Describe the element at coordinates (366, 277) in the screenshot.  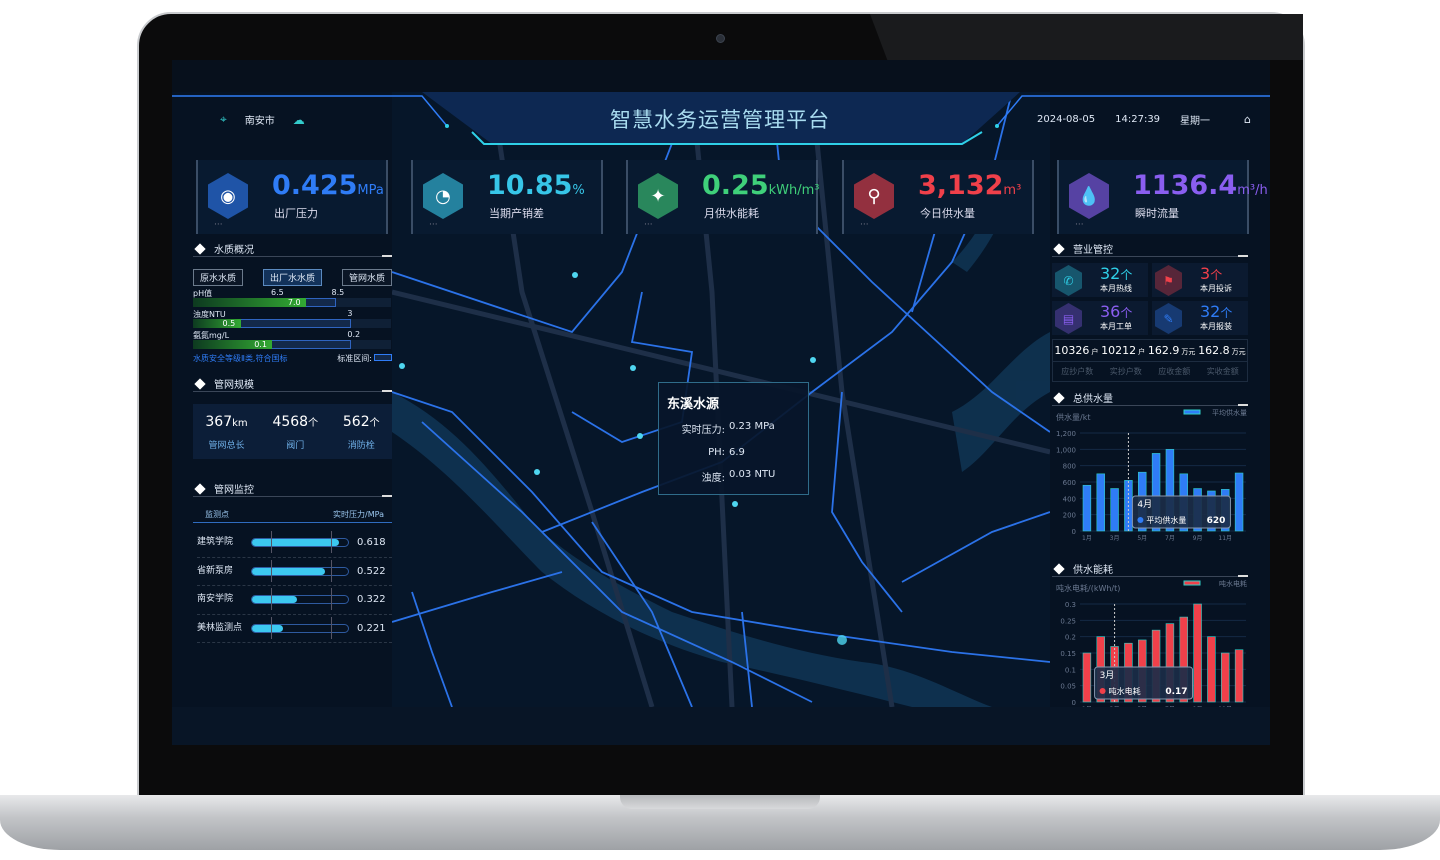
I see `tab-network-water: 管网水质` at that location.